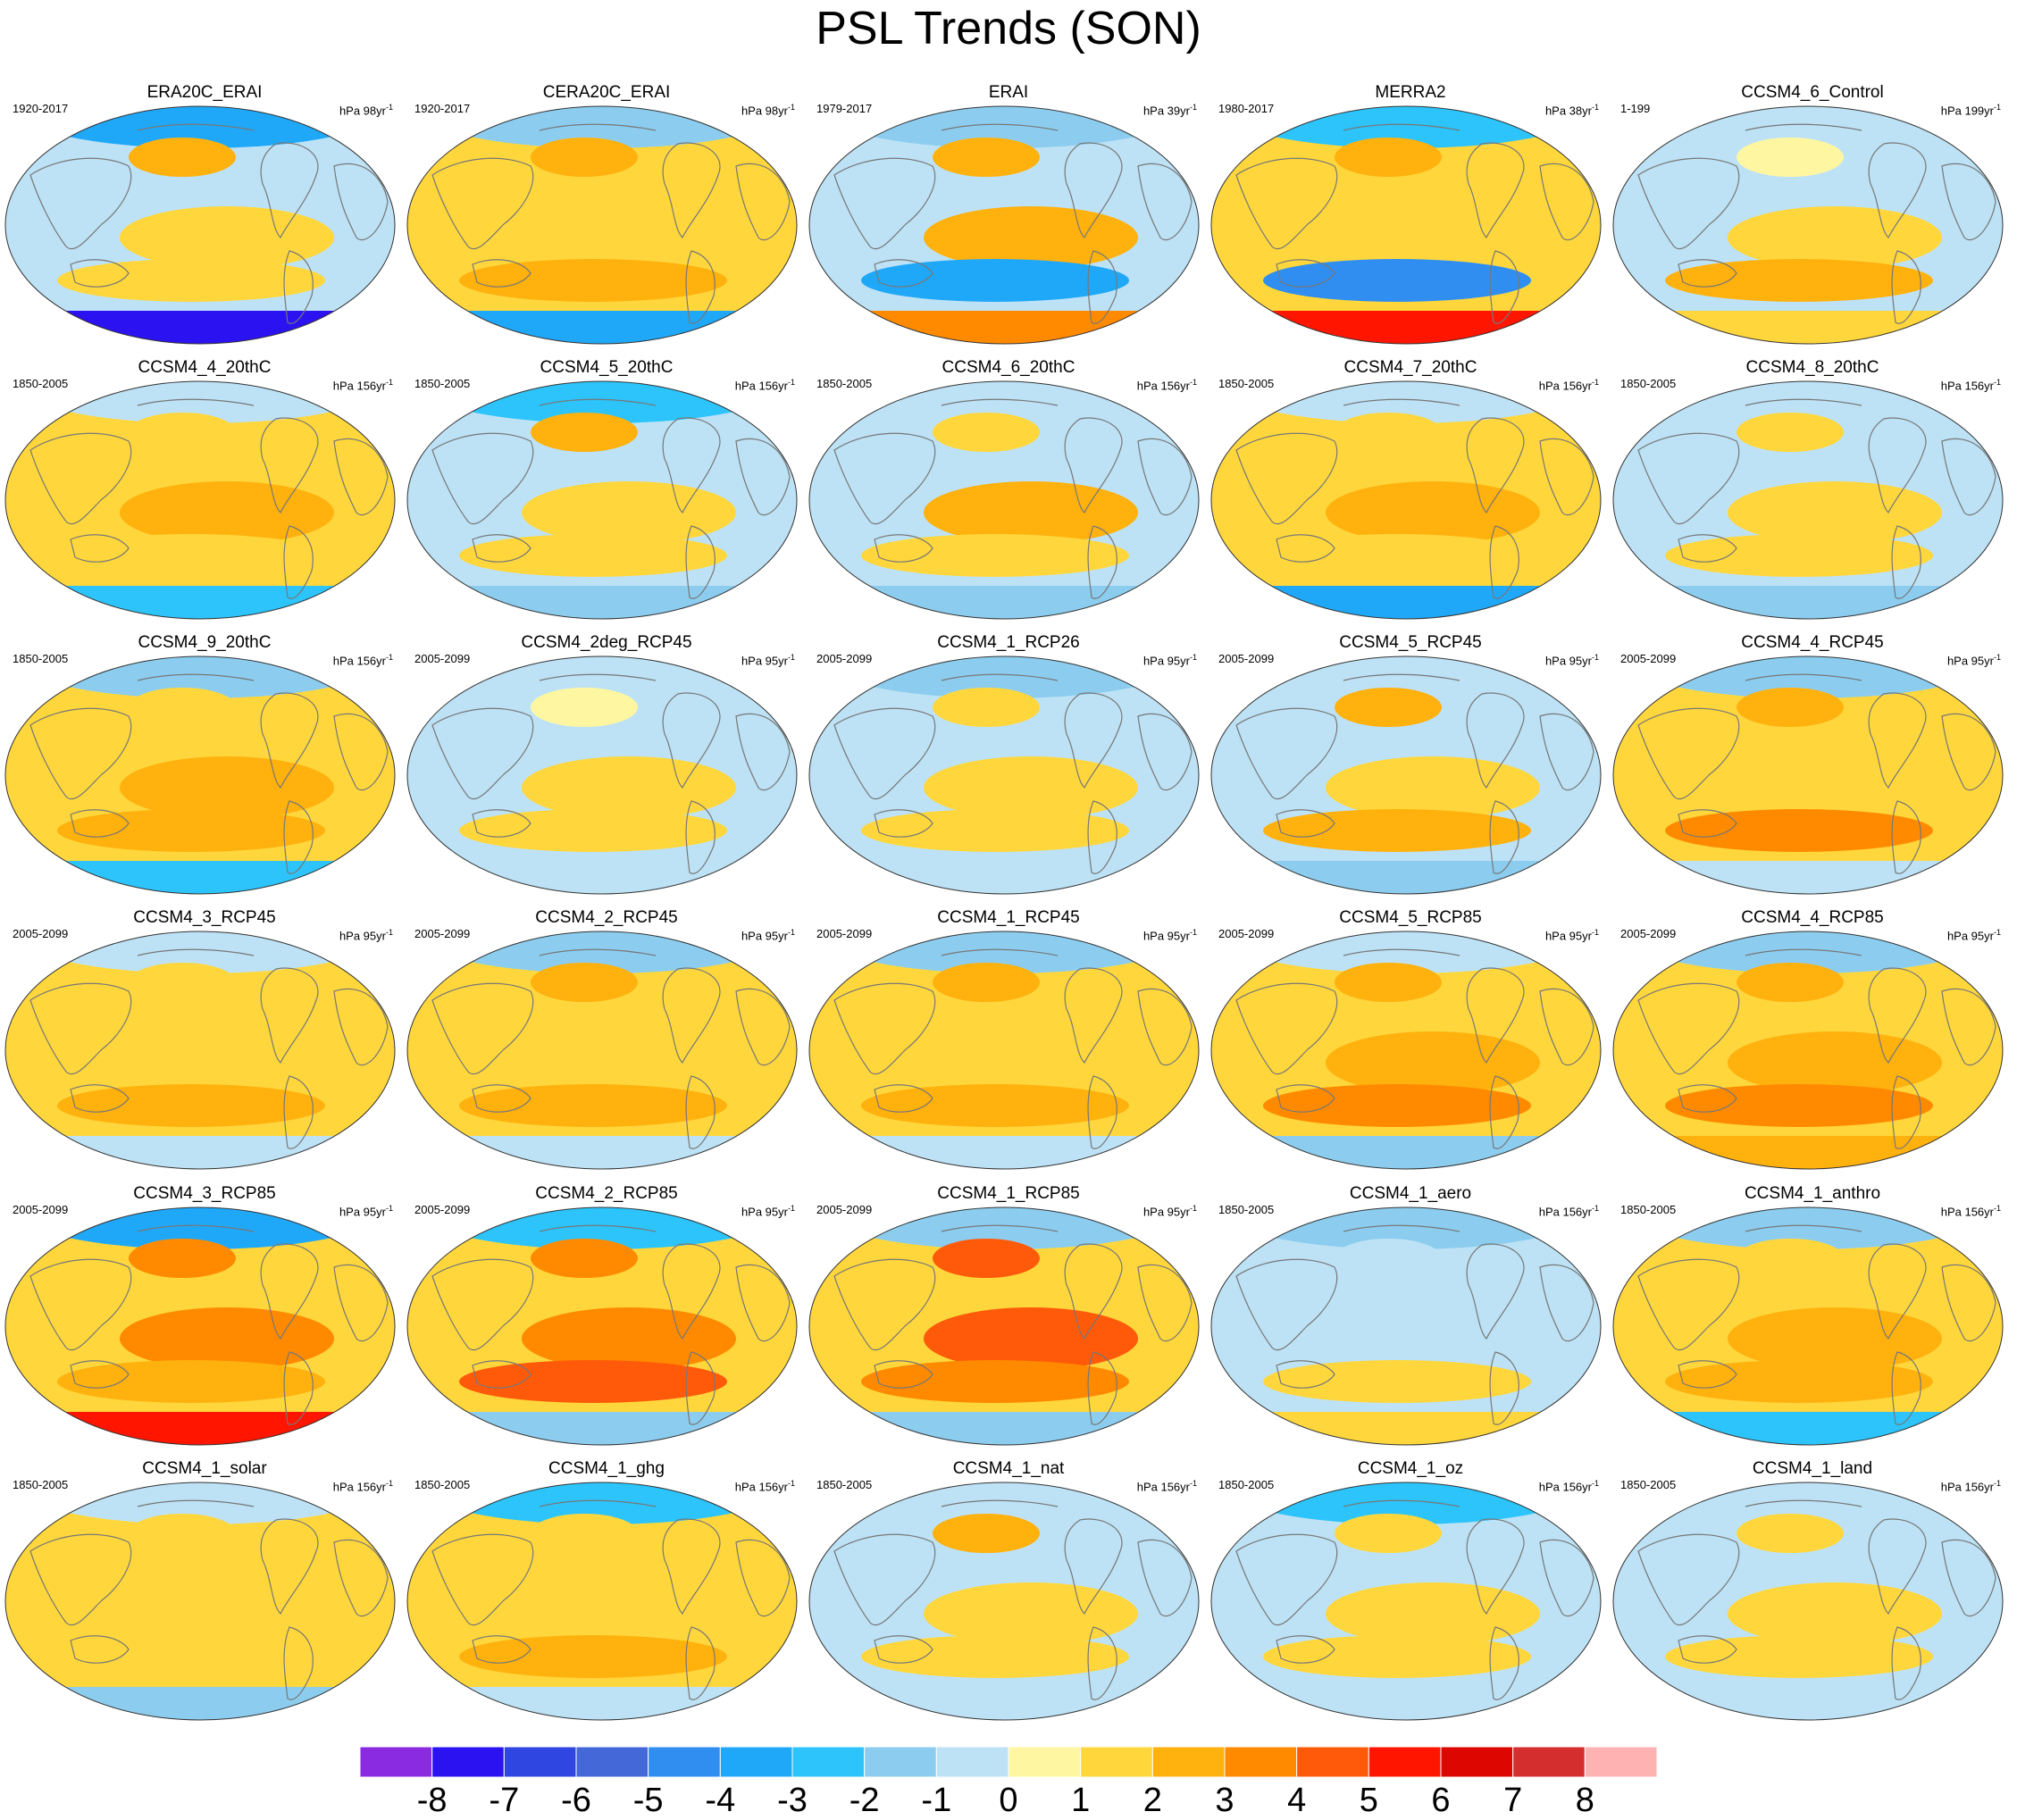 This screenshot has height=1820, width=2017. What do you see at coordinates (1584, 1801) in the screenshot?
I see `colorbar-tick-label: 8` at bounding box center [1584, 1801].